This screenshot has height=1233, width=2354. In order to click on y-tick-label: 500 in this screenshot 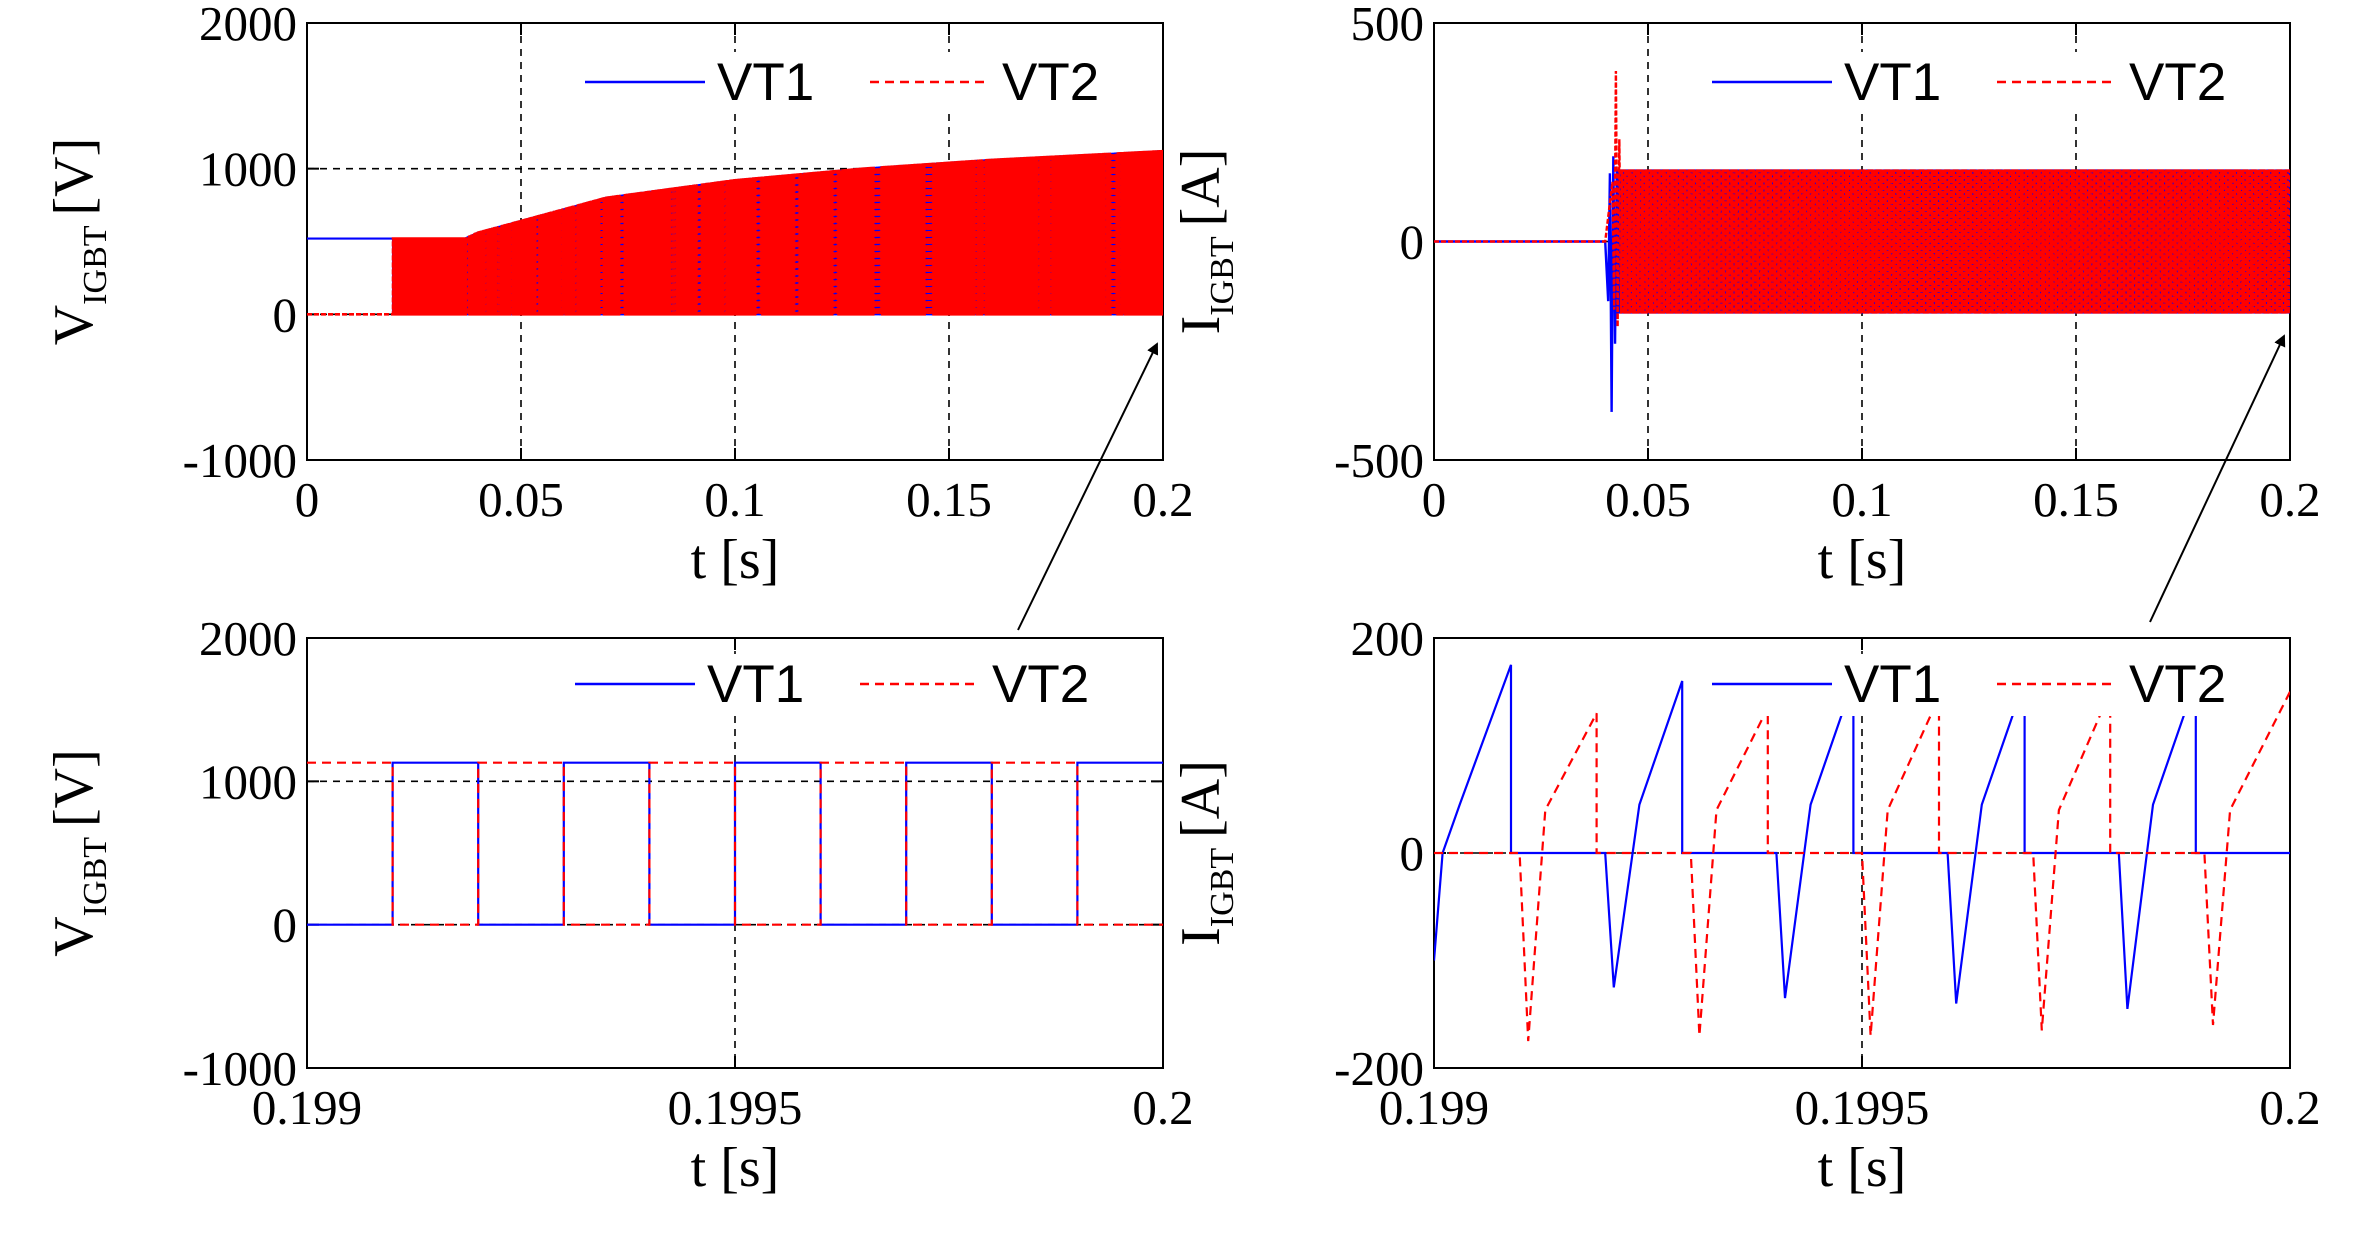, I will do `click(1388, 25)`.